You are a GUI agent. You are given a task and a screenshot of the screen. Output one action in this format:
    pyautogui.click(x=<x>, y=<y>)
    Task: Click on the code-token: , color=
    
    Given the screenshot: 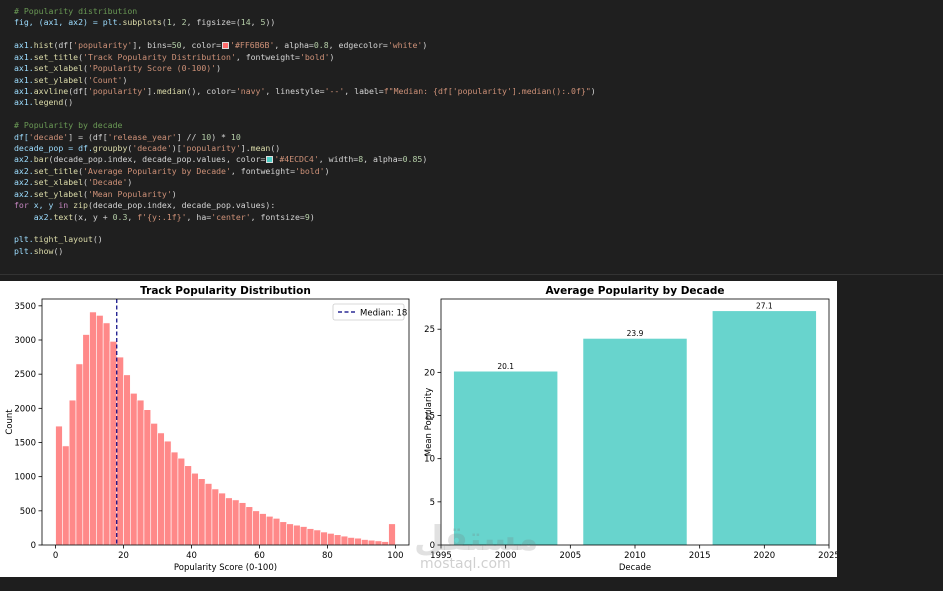 What is the action you would take?
    pyautogui.click(x=201, y=45)
    